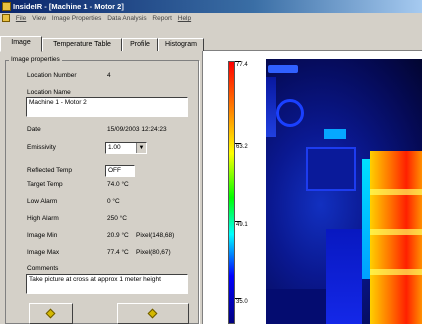  I want to click on high-alarm-label: High Alarm, so click(43, 218).